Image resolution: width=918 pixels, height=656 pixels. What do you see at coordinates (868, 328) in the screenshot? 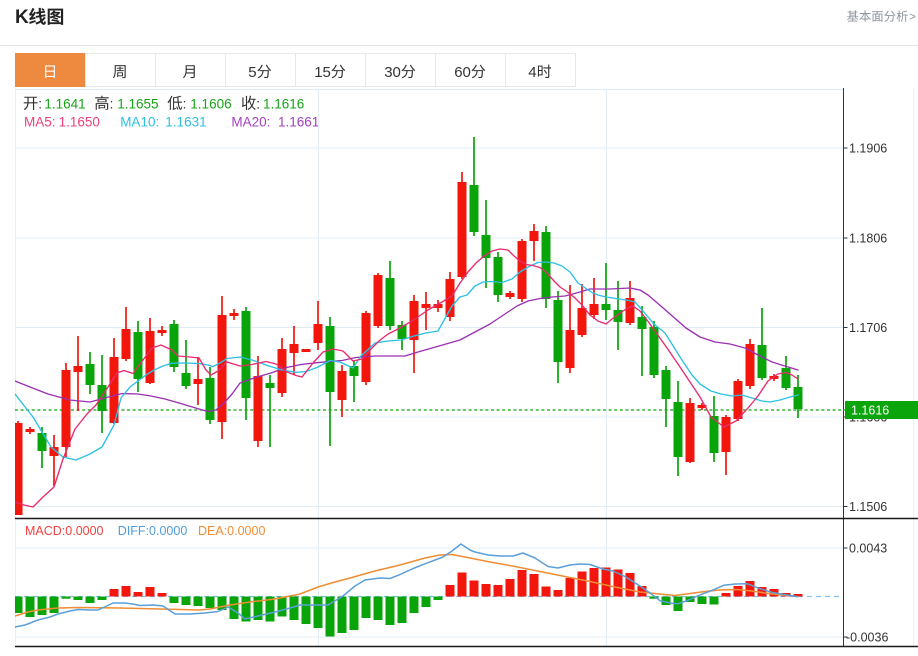
I see `svg-text: 1.1706` at bounding box center [868, 328].